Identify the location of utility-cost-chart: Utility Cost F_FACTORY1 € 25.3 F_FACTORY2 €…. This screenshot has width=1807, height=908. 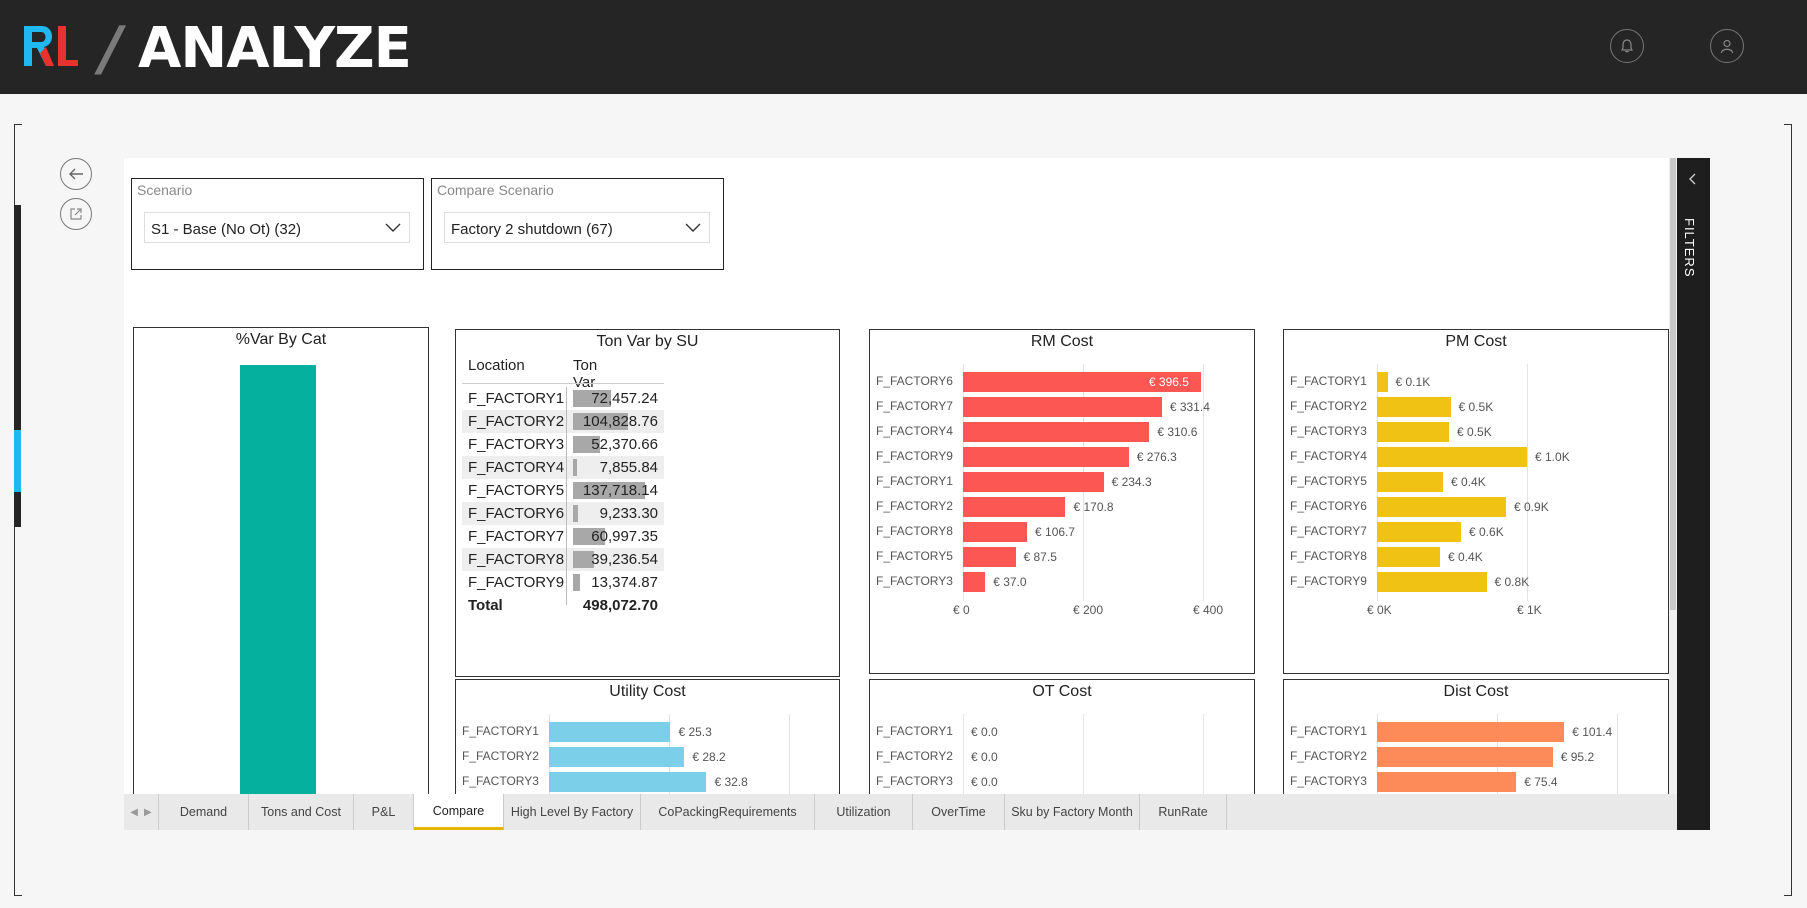
(647, 736).